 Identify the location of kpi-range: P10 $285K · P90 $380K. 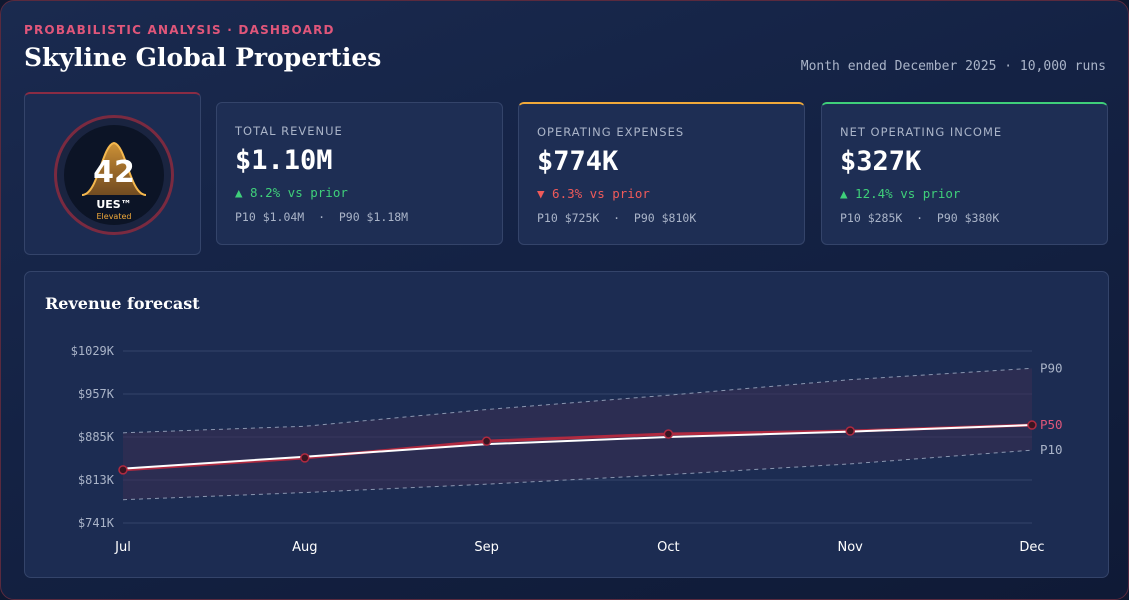
(920, 218).